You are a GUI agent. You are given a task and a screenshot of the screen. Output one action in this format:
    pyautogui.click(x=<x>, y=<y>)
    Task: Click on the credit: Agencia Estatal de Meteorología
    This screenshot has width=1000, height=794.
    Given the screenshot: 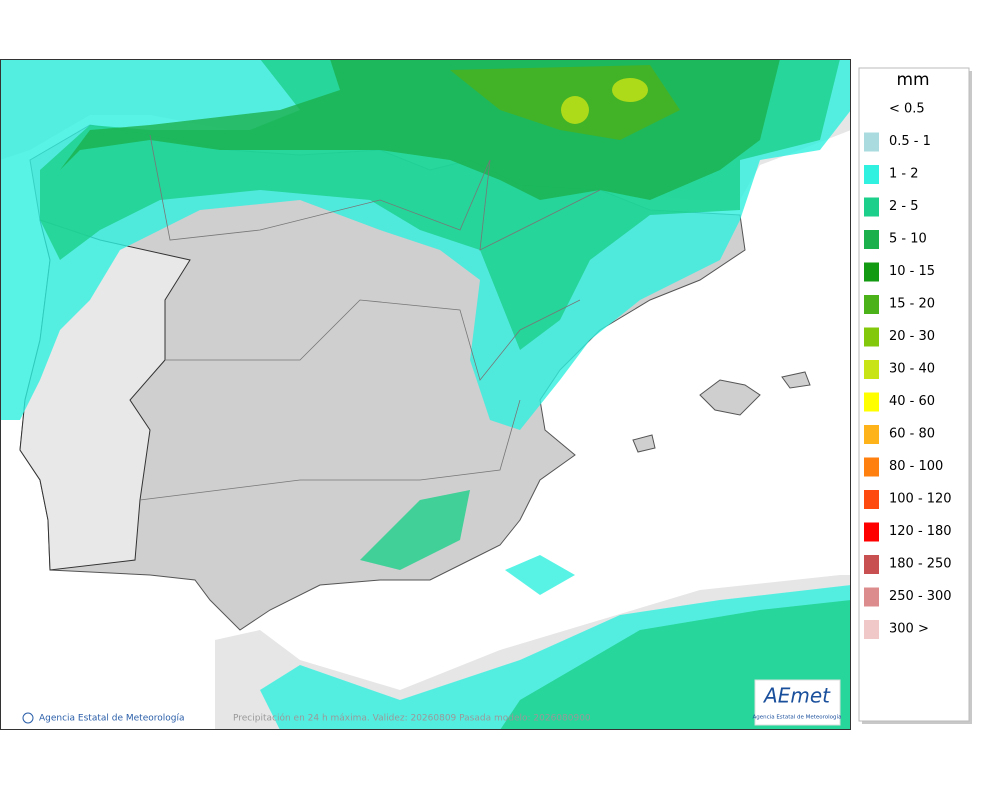 What is the action you would take?
    pyautogui.click(x=112, y=719)
    